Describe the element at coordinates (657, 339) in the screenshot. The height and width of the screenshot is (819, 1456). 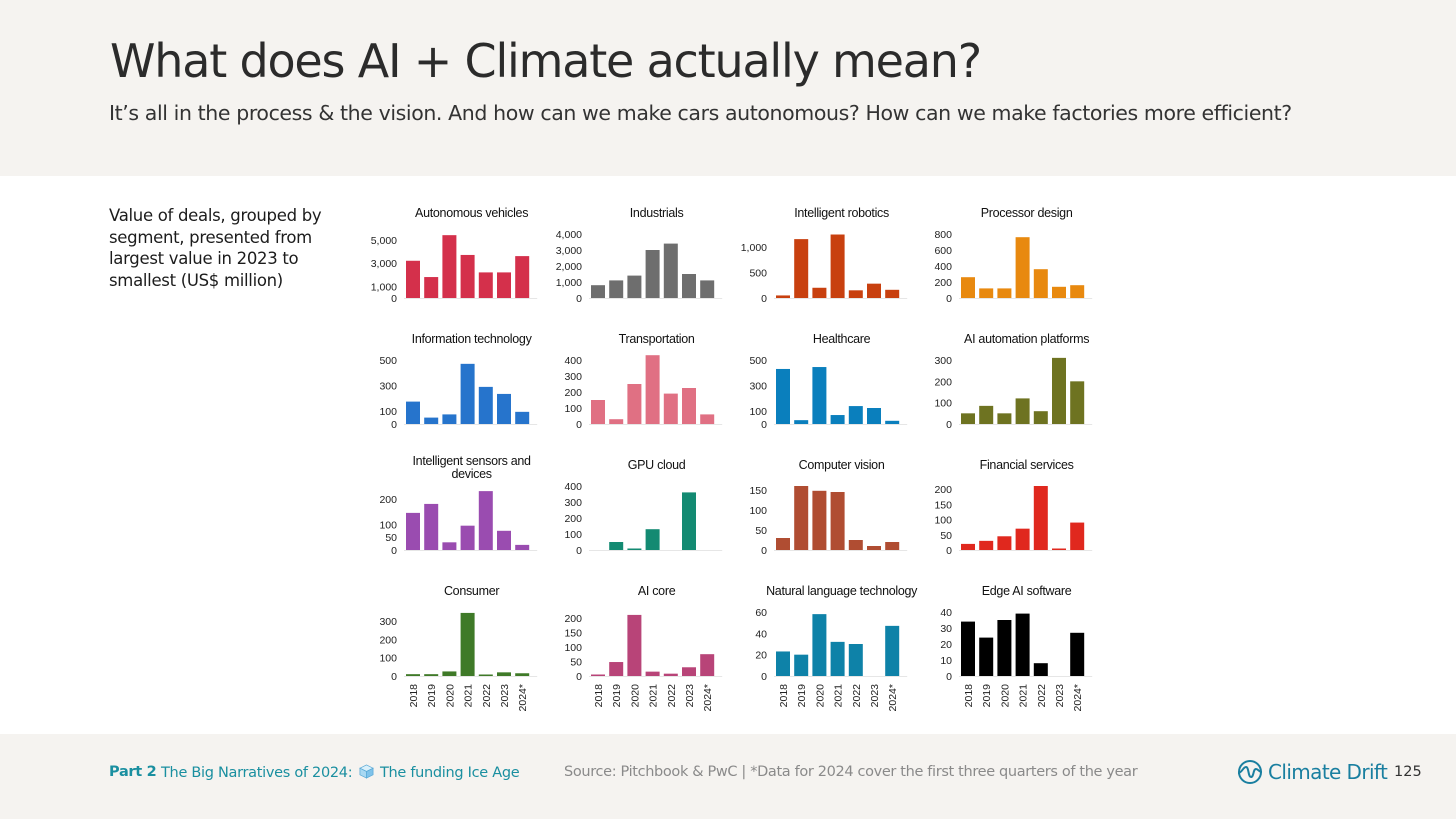
I see `chart-6-title: Transportation` at that location.